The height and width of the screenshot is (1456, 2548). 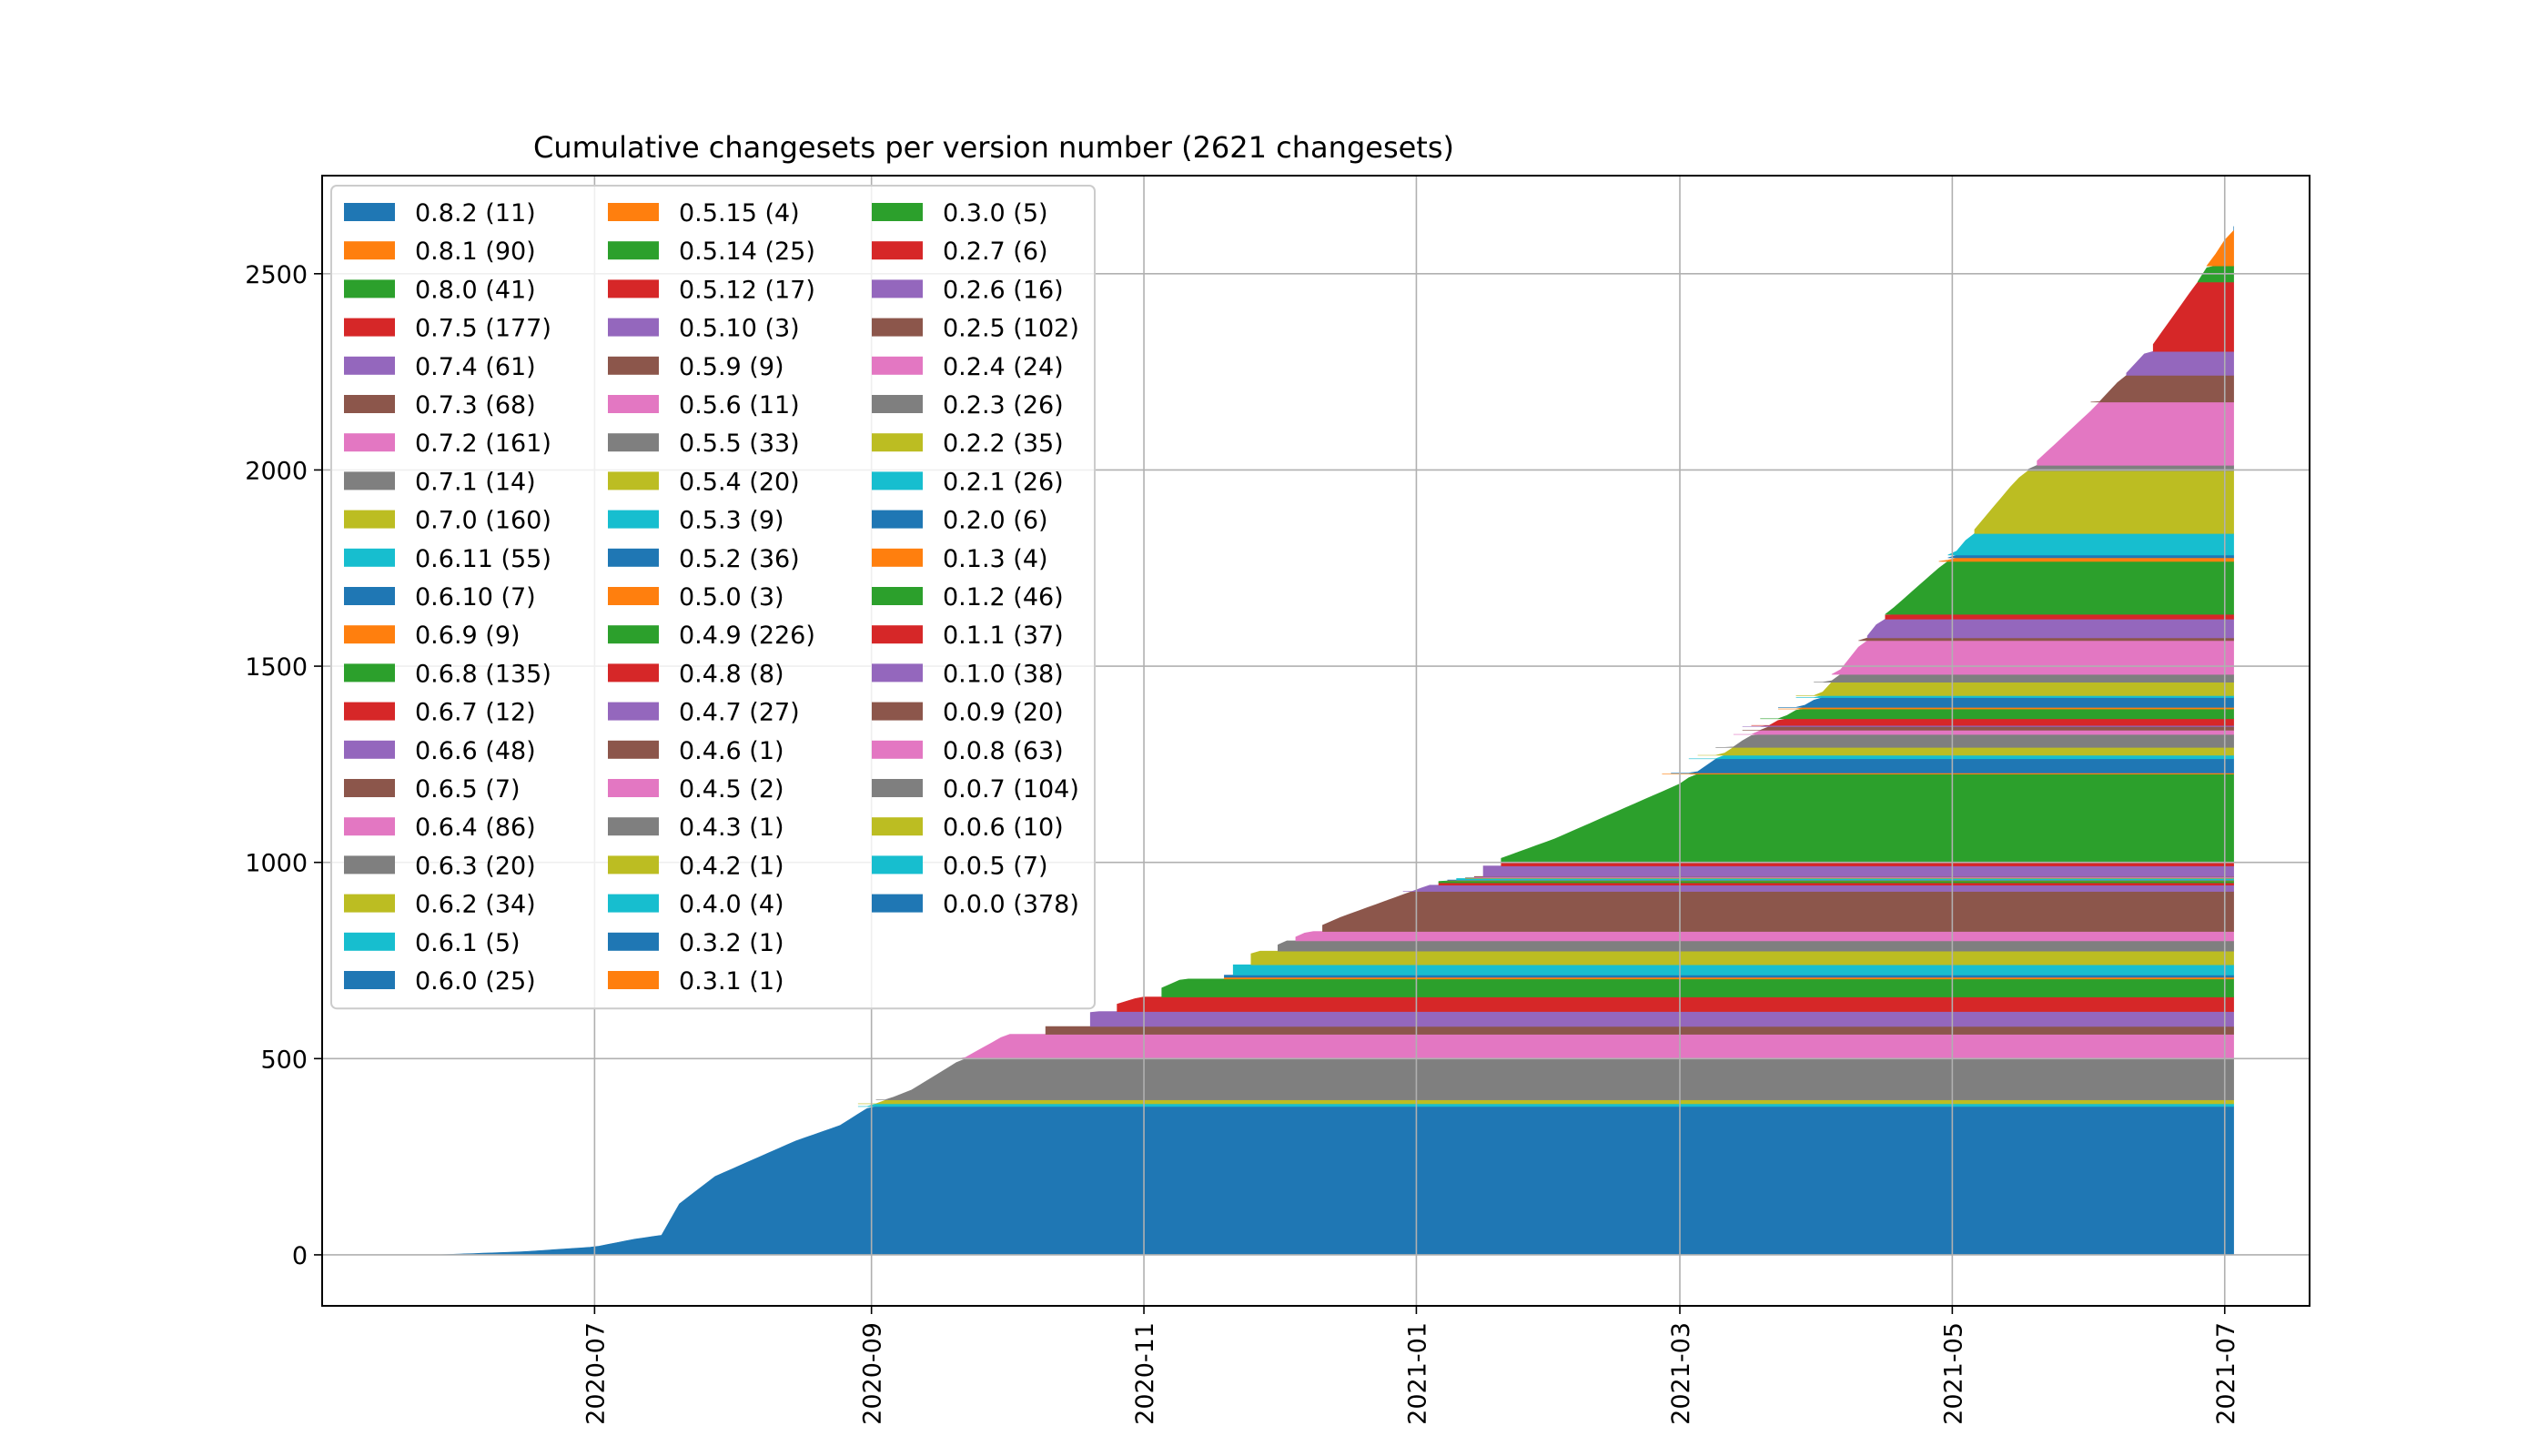 I want to click on legend-label: 0.0.0 (378), so click(x=1011, y=905).